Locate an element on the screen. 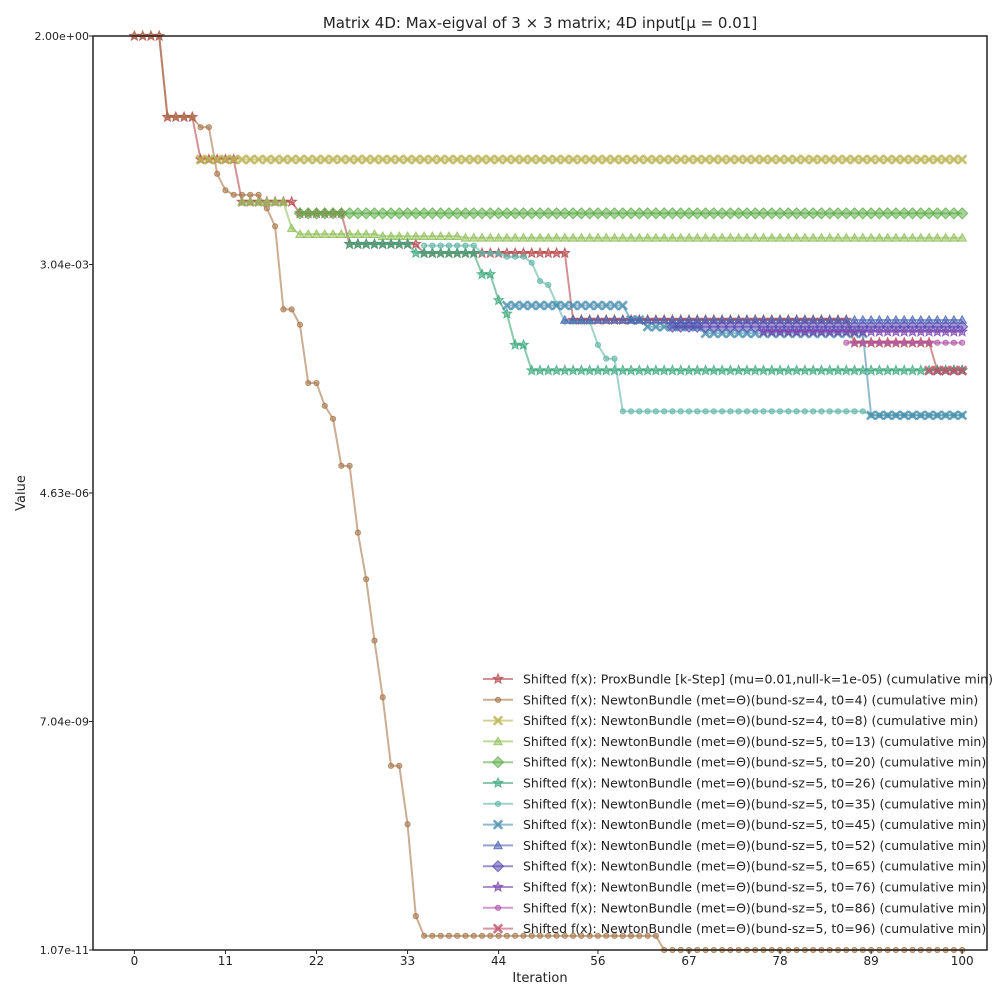  legend-marker is located at coordinates (498, 866).